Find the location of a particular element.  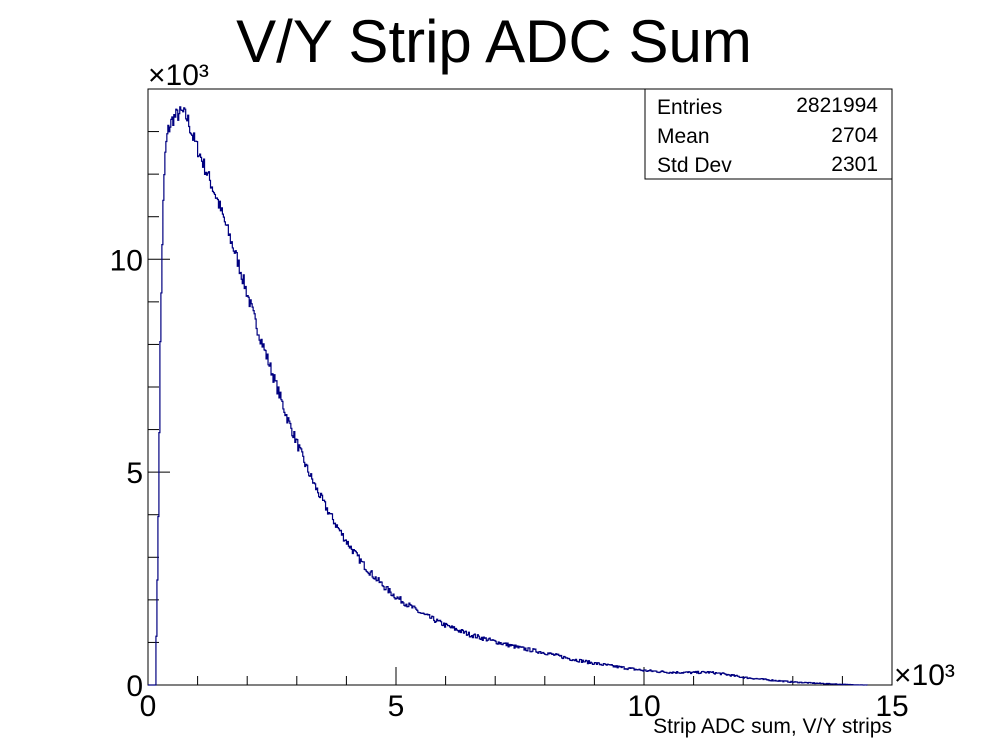

x-tick-label: 15 is located at coordinates (891, 706).